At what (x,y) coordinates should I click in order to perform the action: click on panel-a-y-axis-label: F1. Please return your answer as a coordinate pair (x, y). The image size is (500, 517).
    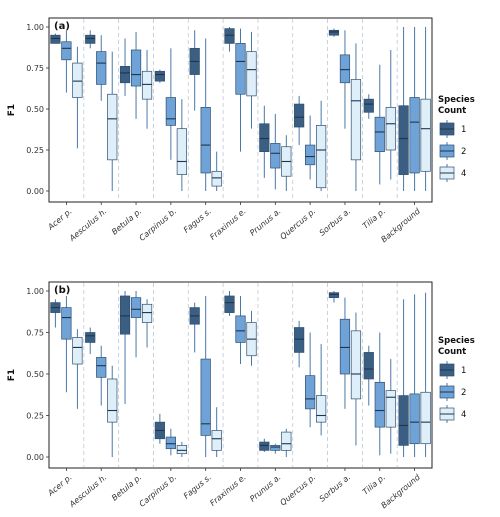
    Looking at the image, I should click on (12, 110).